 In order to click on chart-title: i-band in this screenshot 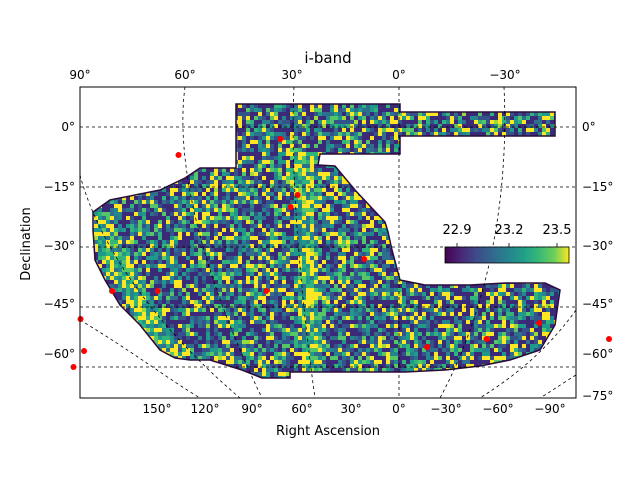, I will do `click(327, 58)`.